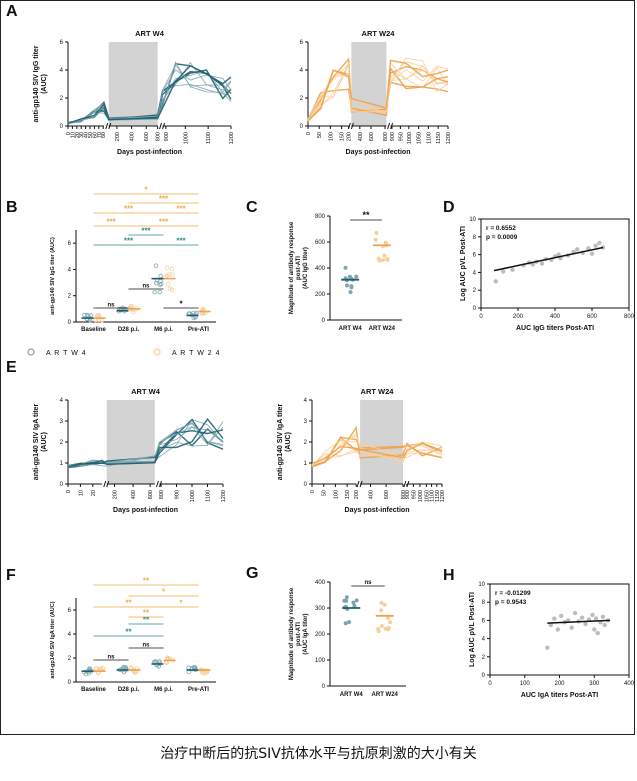 This screenshot has width=637, height=781. I want to click on regression-line, so click(548, 259).